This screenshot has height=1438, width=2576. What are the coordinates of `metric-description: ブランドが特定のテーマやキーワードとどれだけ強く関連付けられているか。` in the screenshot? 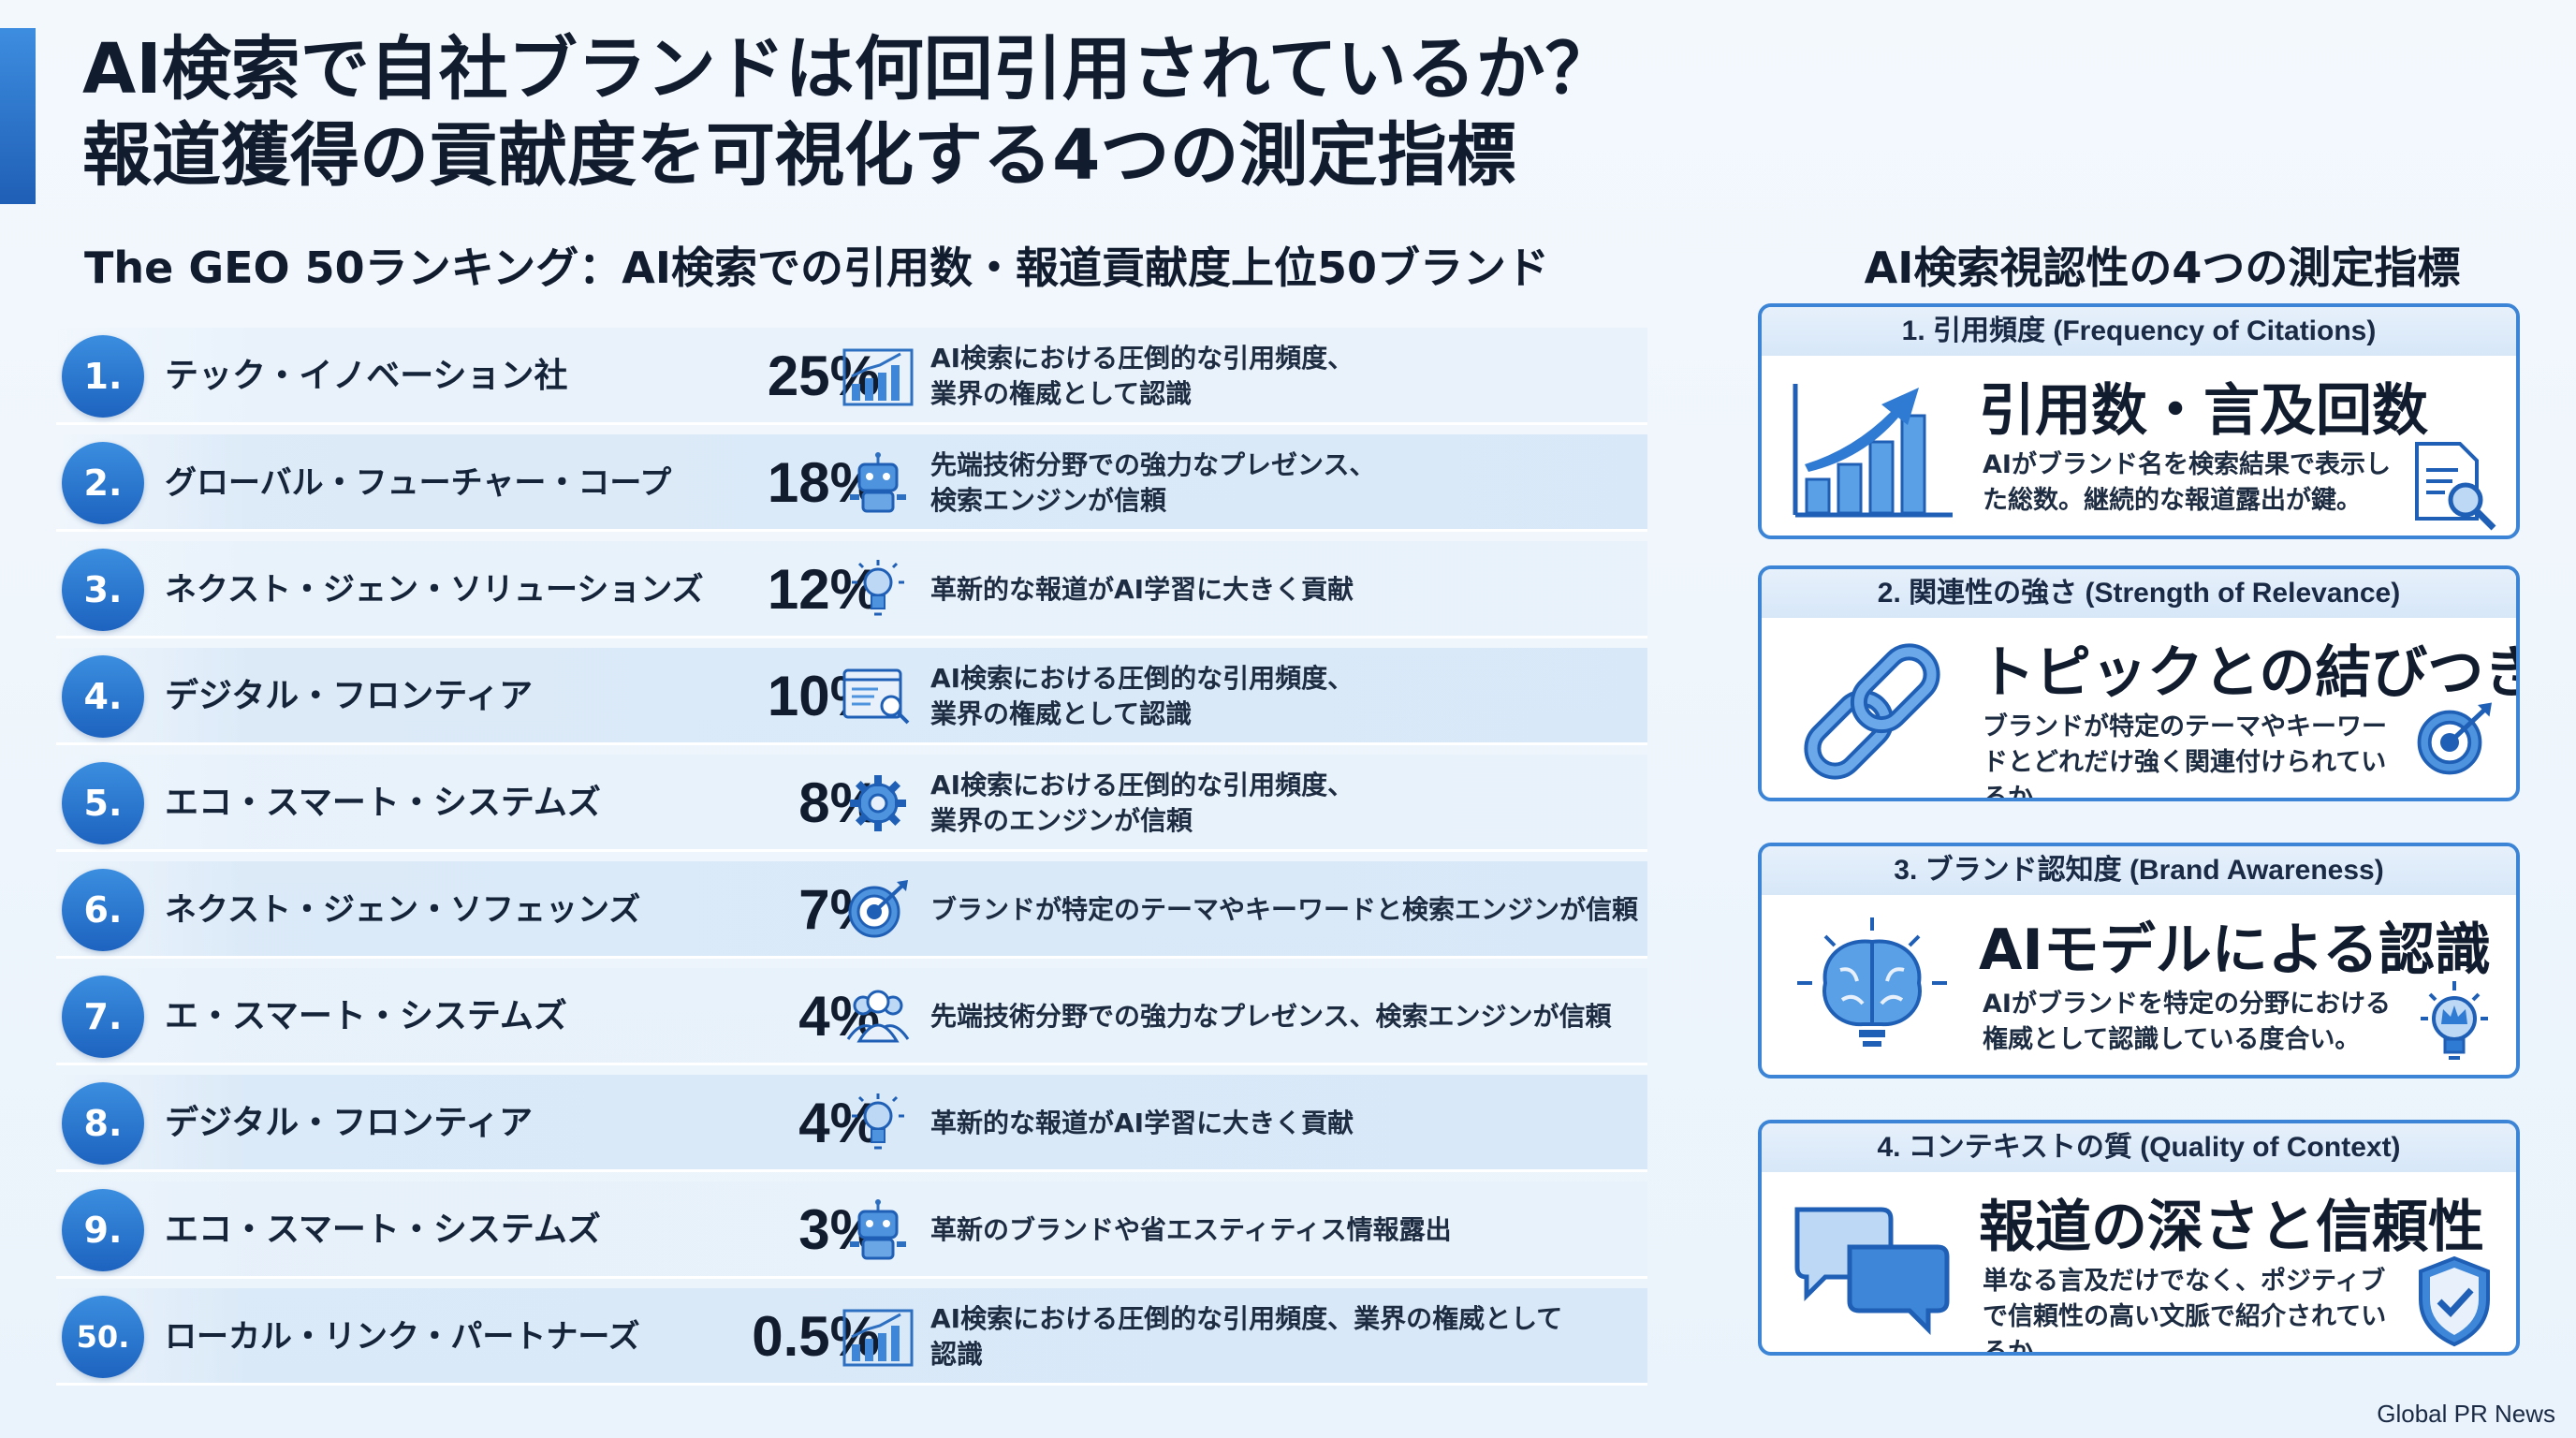 It's located at (2185, 756).